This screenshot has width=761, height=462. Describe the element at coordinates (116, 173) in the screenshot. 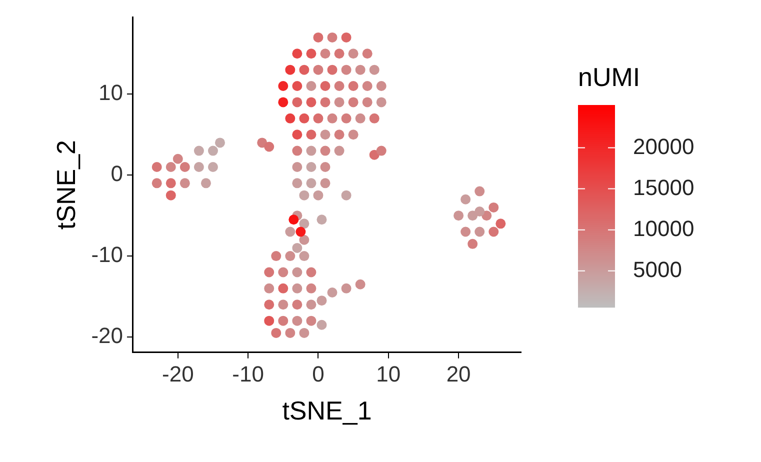

I see `y-tick-label: 0` at that location.